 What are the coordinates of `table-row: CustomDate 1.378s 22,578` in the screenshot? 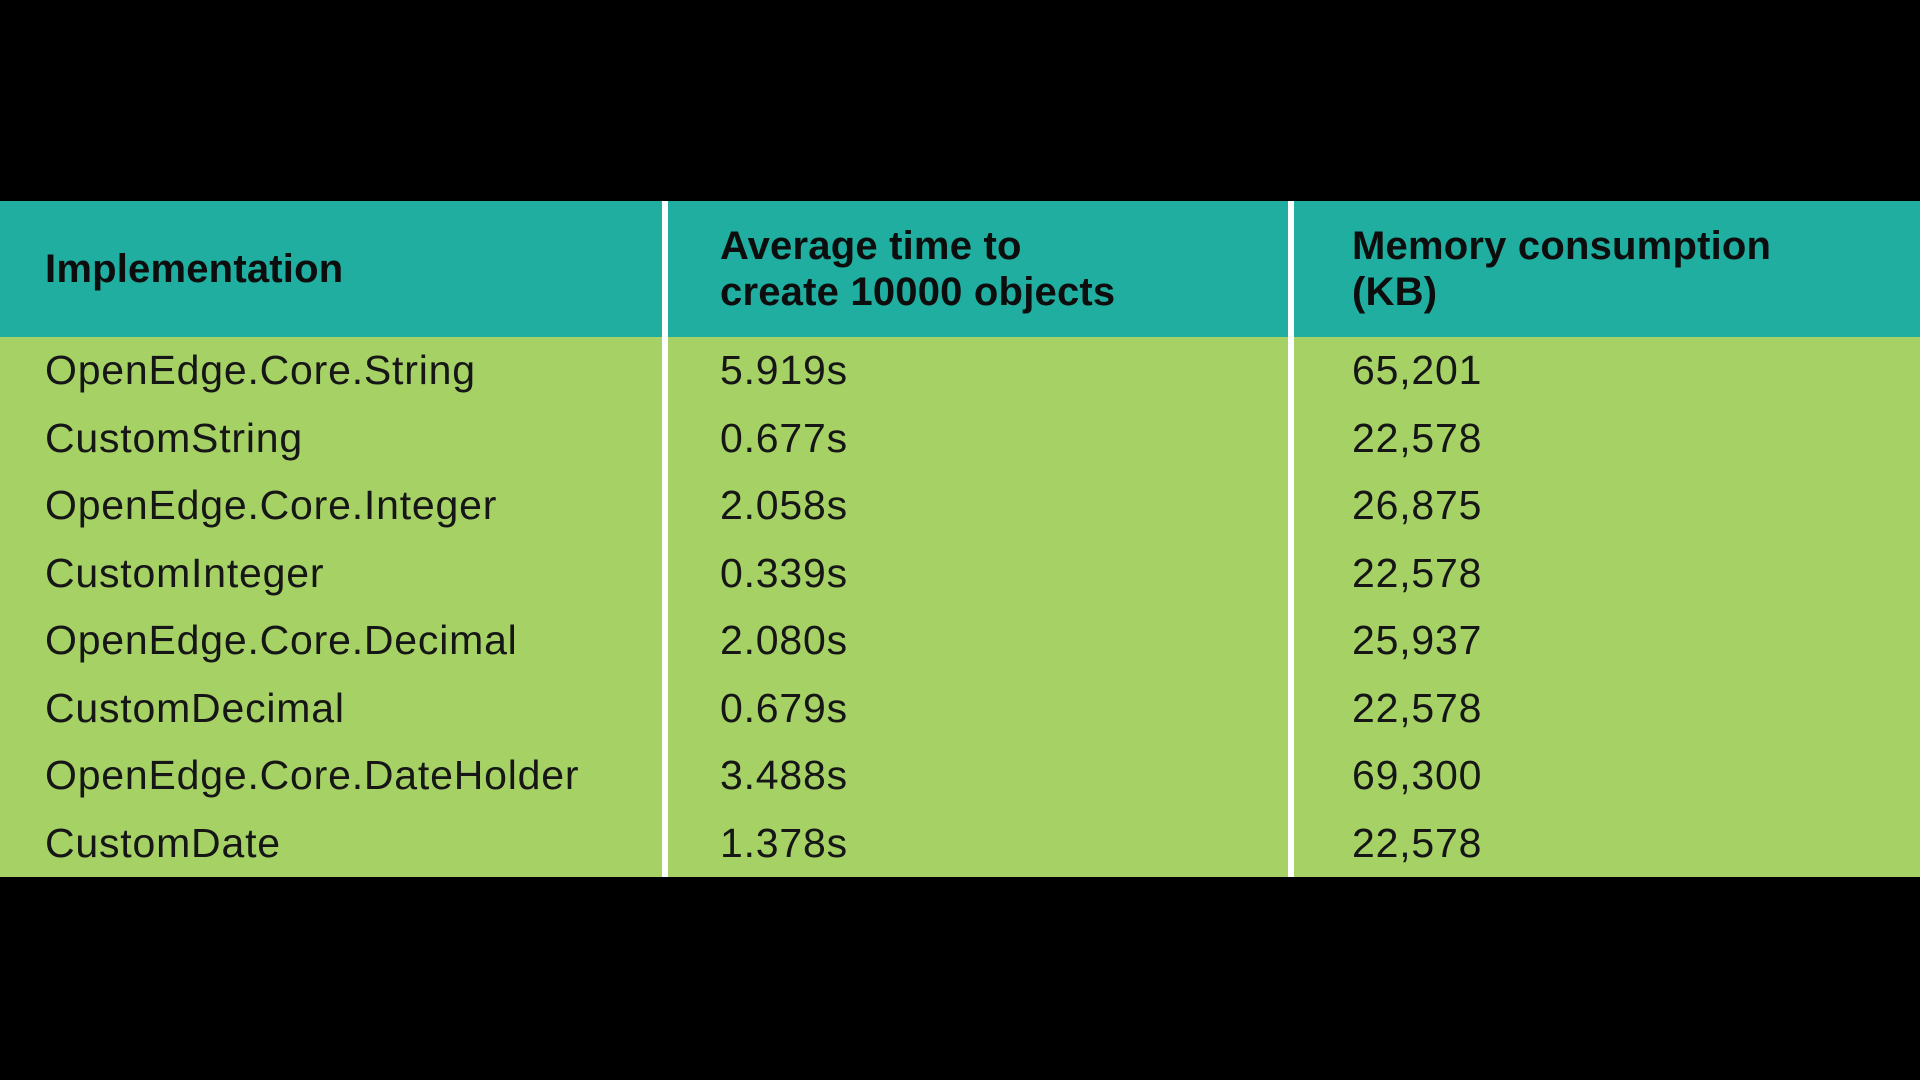 It's located at (960, 843).